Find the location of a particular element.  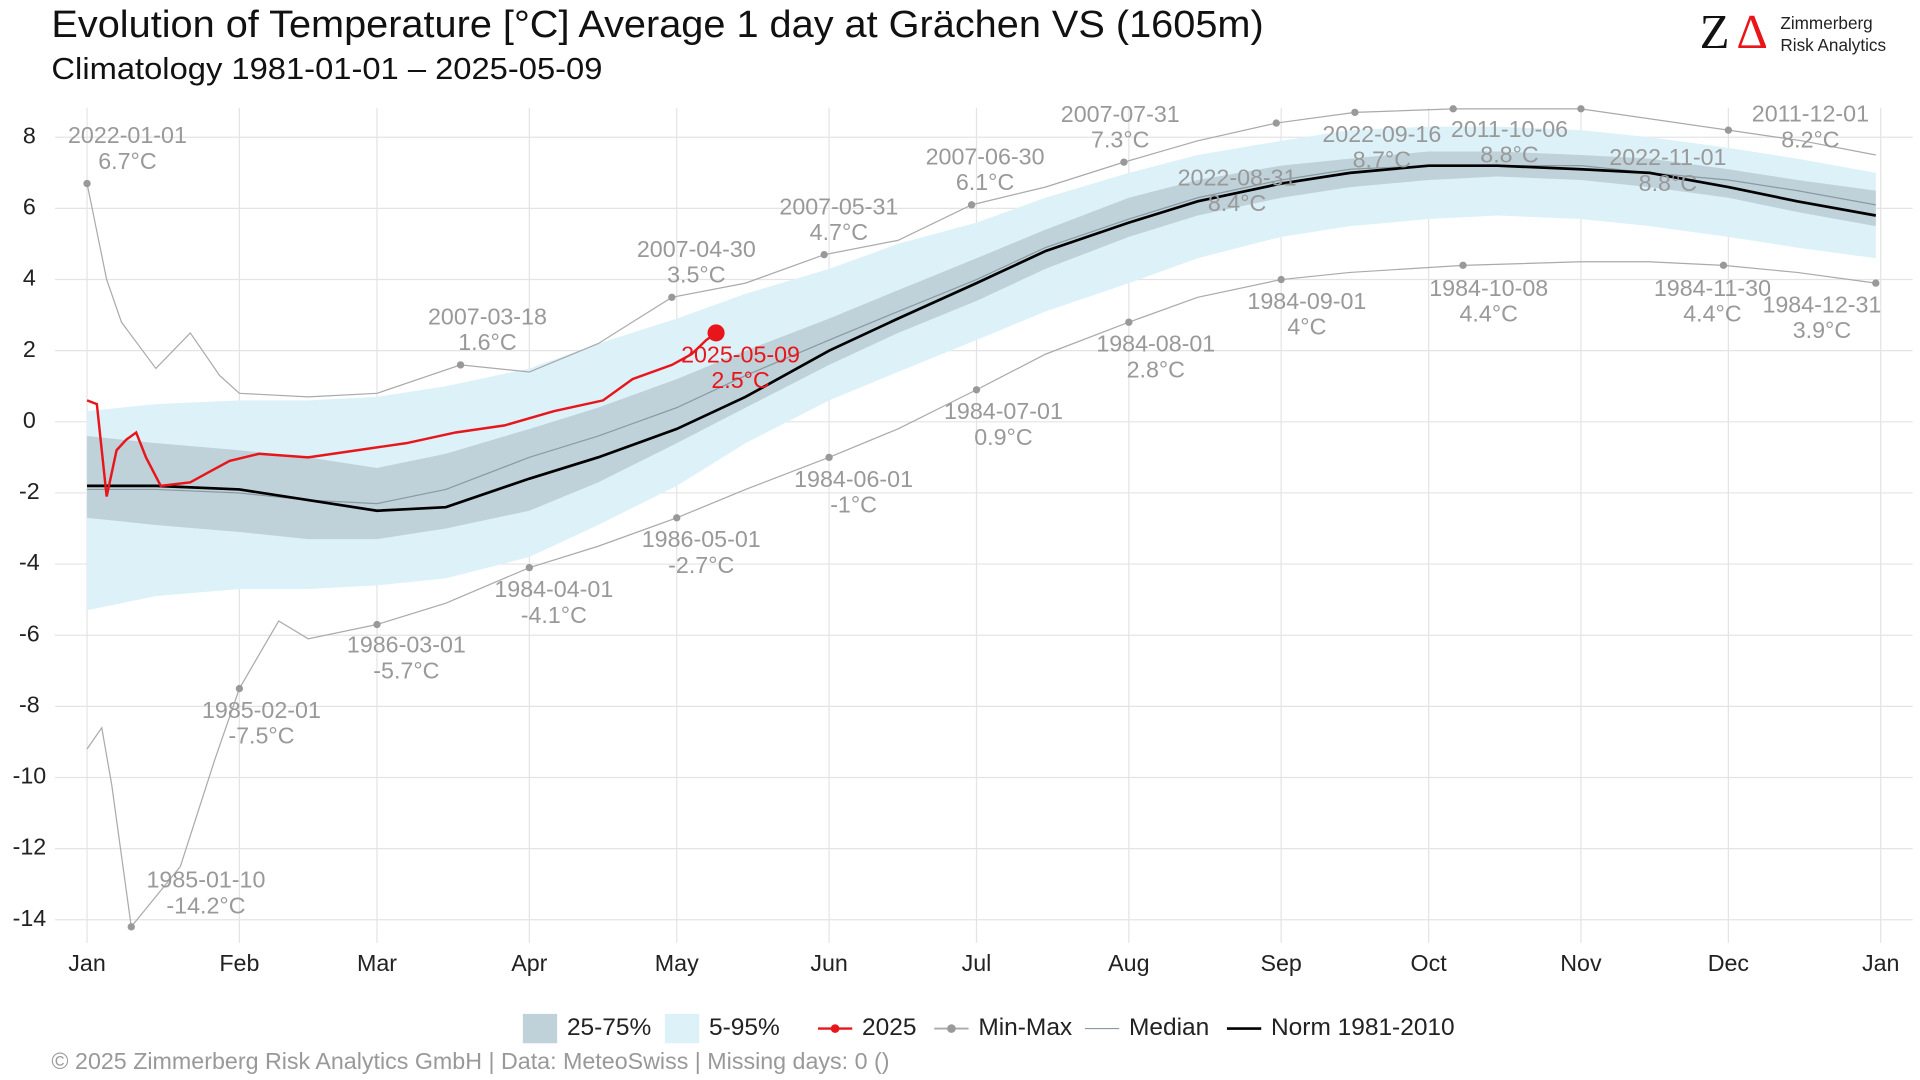

annotation-value: 8.2°C is located at coordinates (1810, 139).